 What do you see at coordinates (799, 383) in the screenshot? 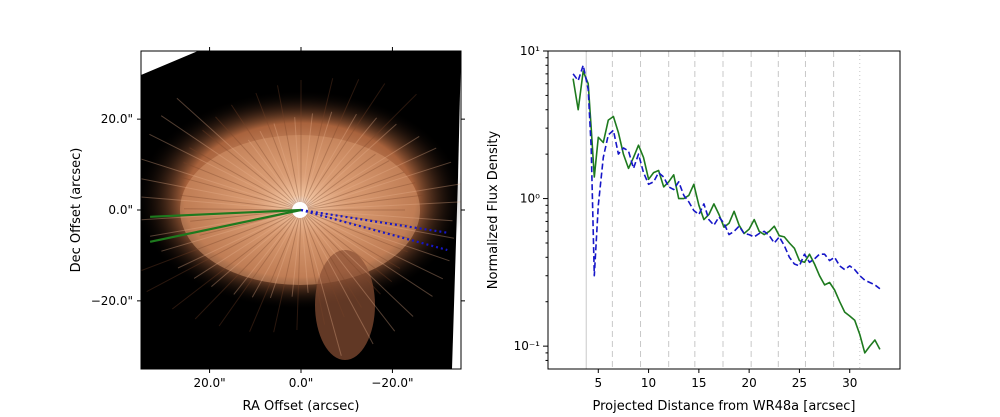
I see `chart-xtick-label: 25` at bounding box center [799, 383].